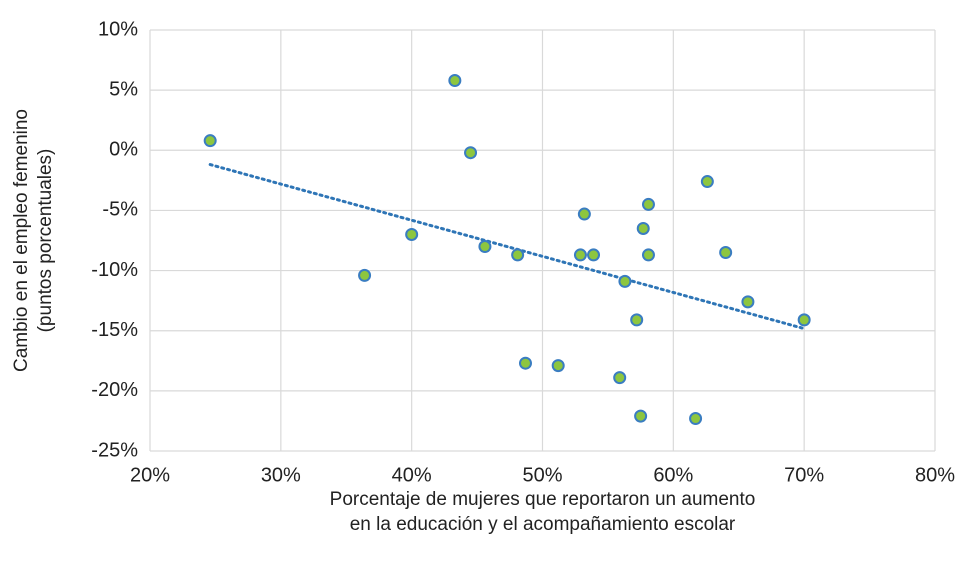  Describe the element at coordinates (45, 241) in the screenshot. I see `y-axis-title-line: (puntos porcentuales)` at that location.